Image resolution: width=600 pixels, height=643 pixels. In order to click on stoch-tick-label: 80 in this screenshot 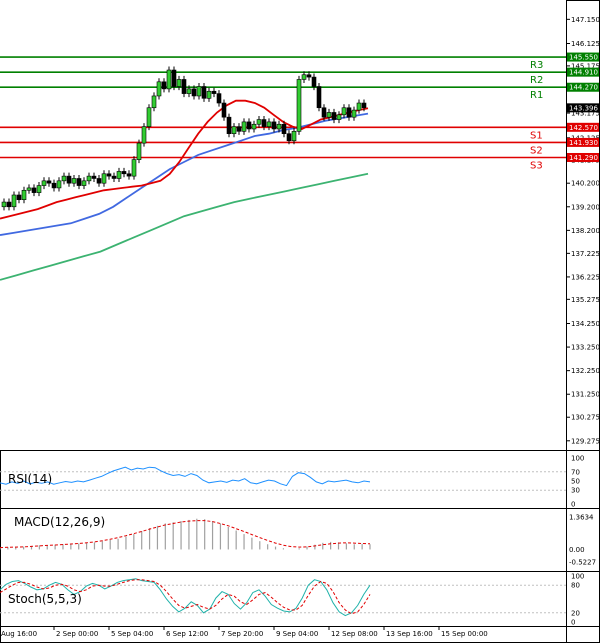, I will do `click(575, 586)`.